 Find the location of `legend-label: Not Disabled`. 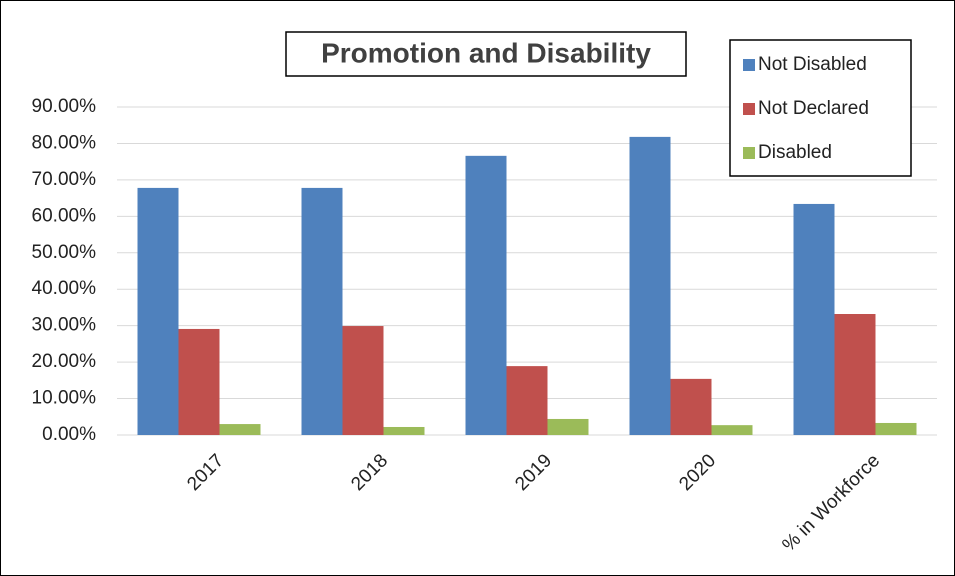

legend-label: Not Disabled is located at coordinates (812, 64).